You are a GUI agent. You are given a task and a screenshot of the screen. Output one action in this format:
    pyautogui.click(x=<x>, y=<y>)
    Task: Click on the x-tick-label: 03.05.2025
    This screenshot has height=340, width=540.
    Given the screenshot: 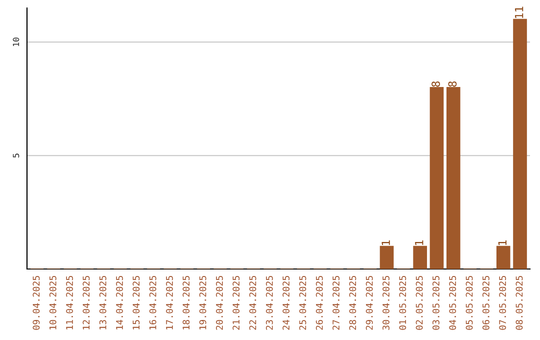 What is the action you would take?
    pyautogui.click(x=436, y=303)
    